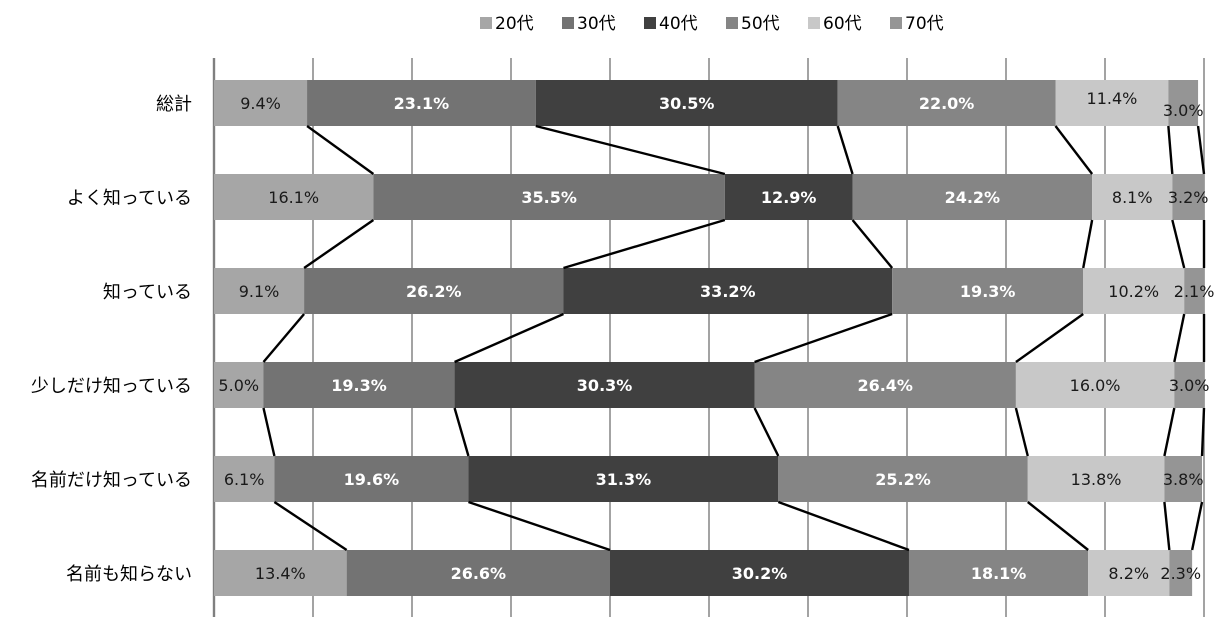 Image resolution: width=1226 pixels, height=617 pixels. I want to click on category-label: 少しだけ知っている, so click(111, 386).